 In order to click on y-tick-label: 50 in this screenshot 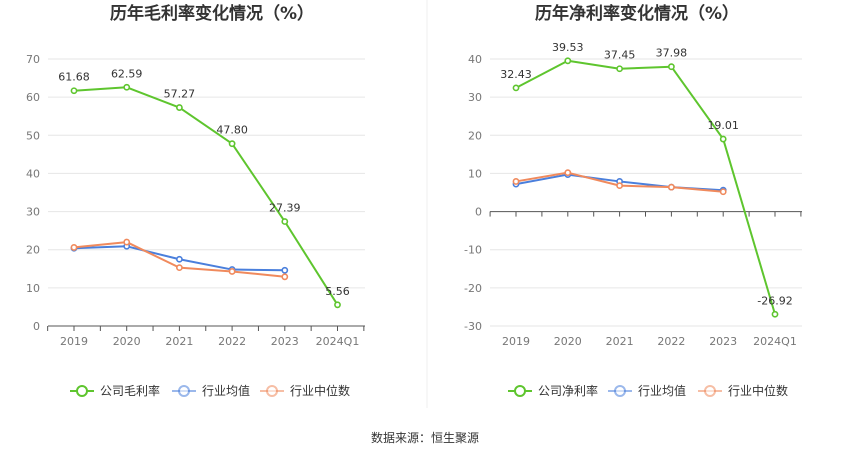, I will do `click(33, 135)`.